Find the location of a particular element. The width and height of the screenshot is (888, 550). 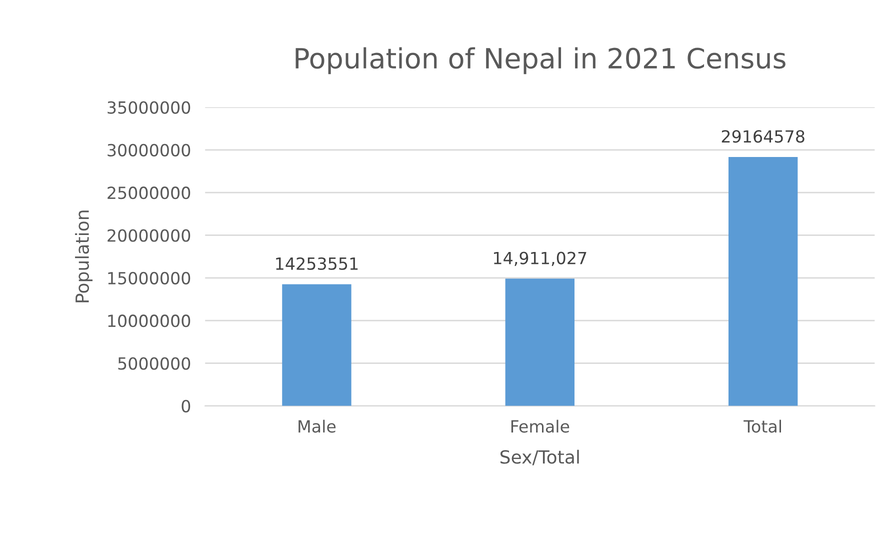

y-tick-label: 35000000 is located at coordinates (149, 107).